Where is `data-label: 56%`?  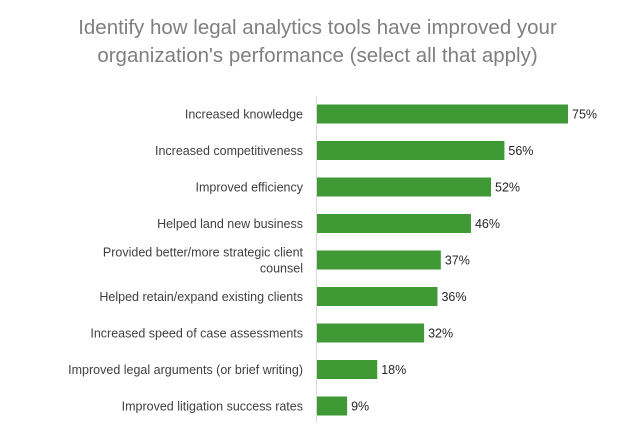
data-label: 56% is located at coordinates (520, 151).